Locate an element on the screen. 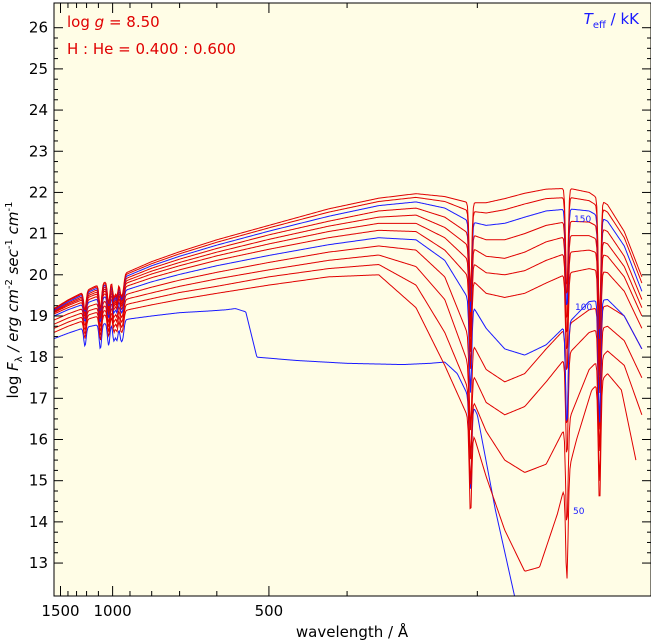  y-tick-label-15: 15 is located at coordinates (38, 481).